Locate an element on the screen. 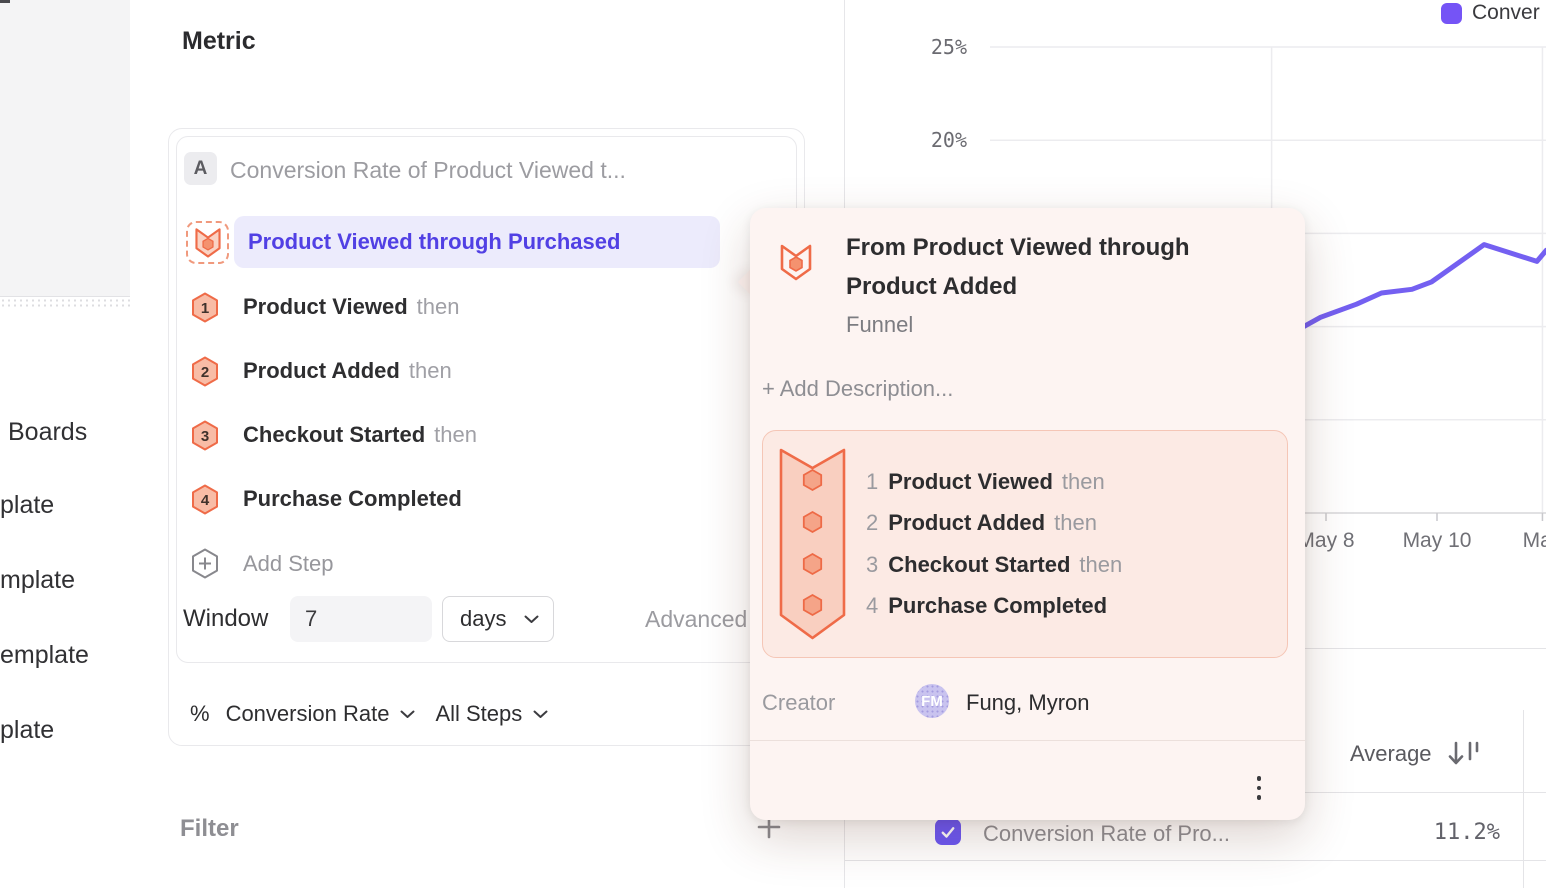 The image size is (1546, 888). step-number: 3 is located at coordinates (872, 564).